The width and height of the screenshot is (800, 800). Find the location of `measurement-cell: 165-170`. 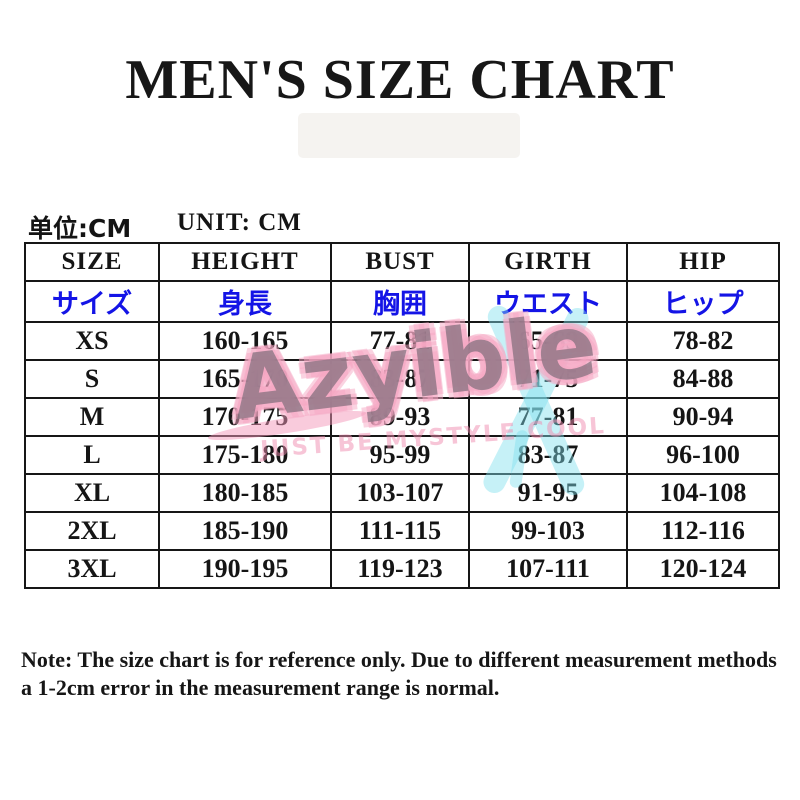

measurement-cell: 165-170 is located at coordinates (245, 379).